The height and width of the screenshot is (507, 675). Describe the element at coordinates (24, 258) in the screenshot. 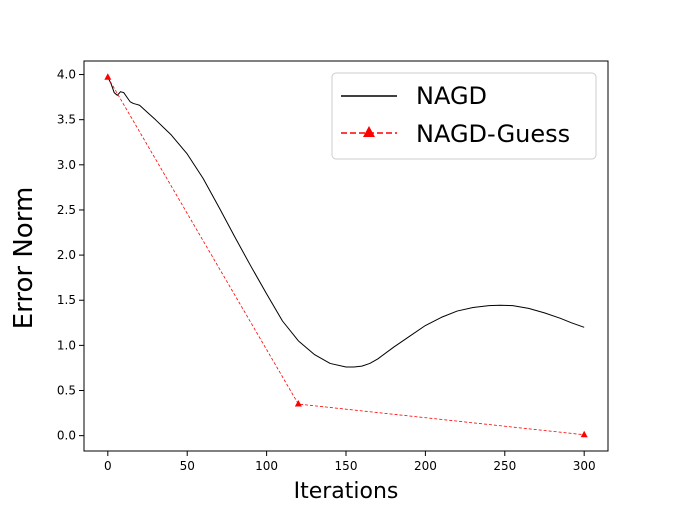

I see `y-axis-label: Error Norm` at that location.